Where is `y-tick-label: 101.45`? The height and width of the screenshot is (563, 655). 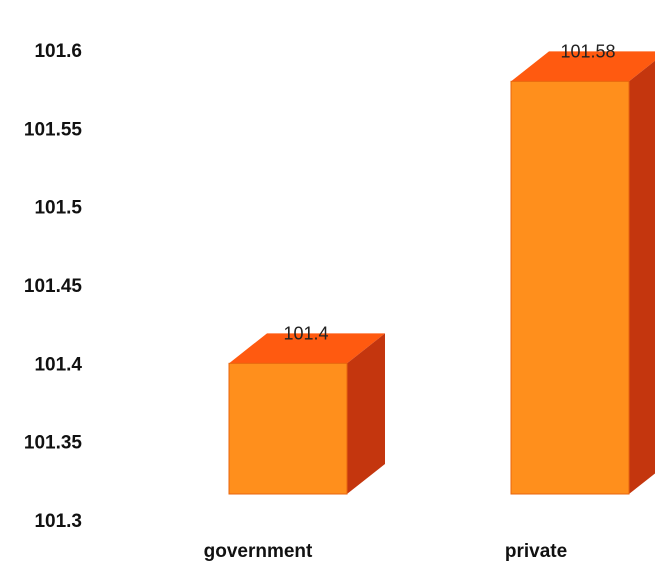 y-tick-label: 101.45 is located at coordinates (53, 286).